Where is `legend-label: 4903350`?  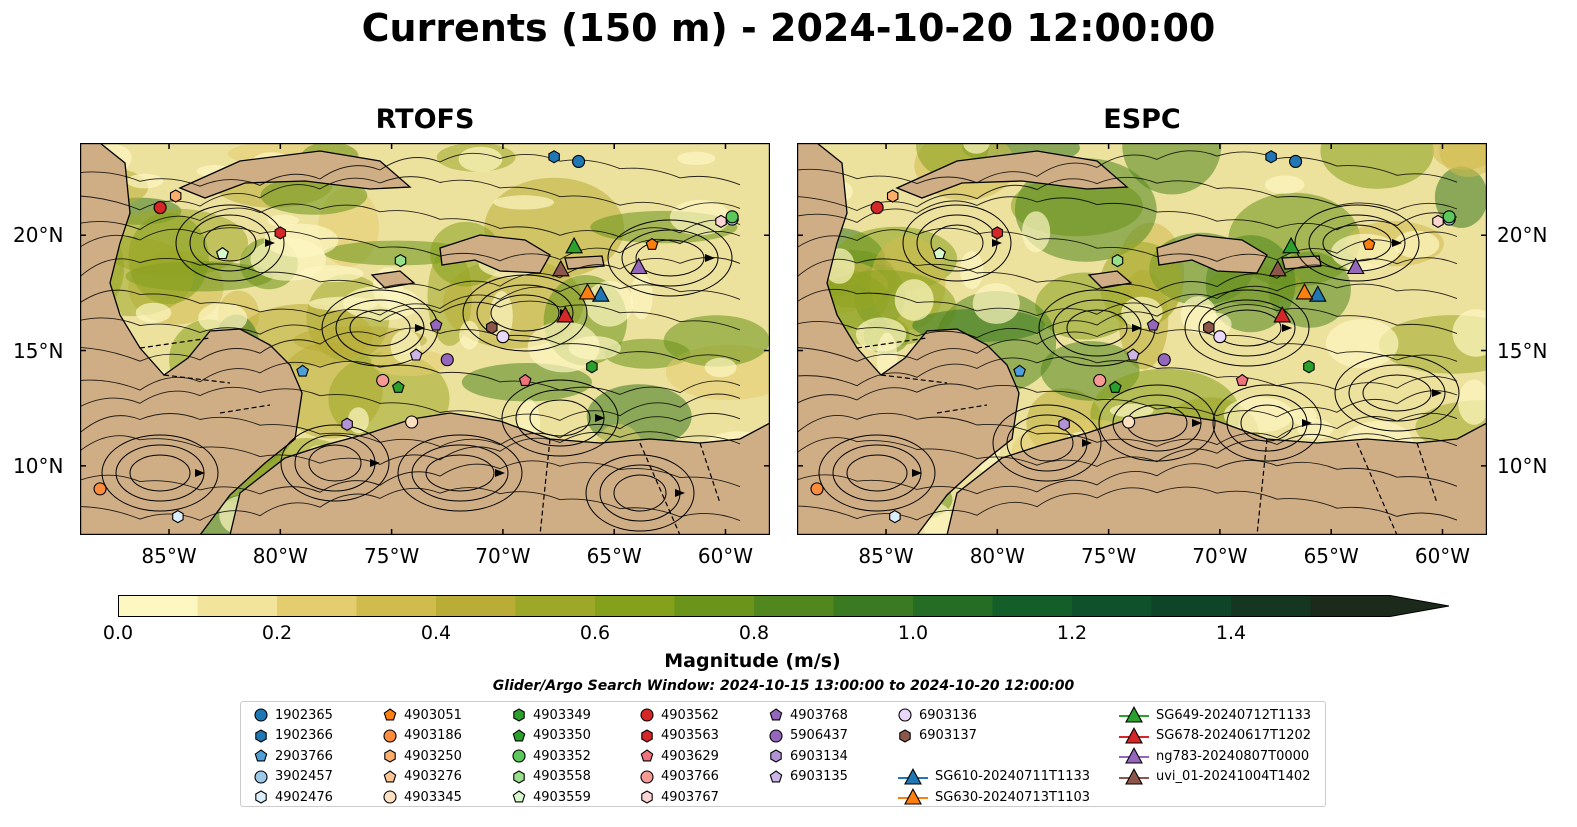 legend-label: 4903350 is located at coordinates (562, 735).